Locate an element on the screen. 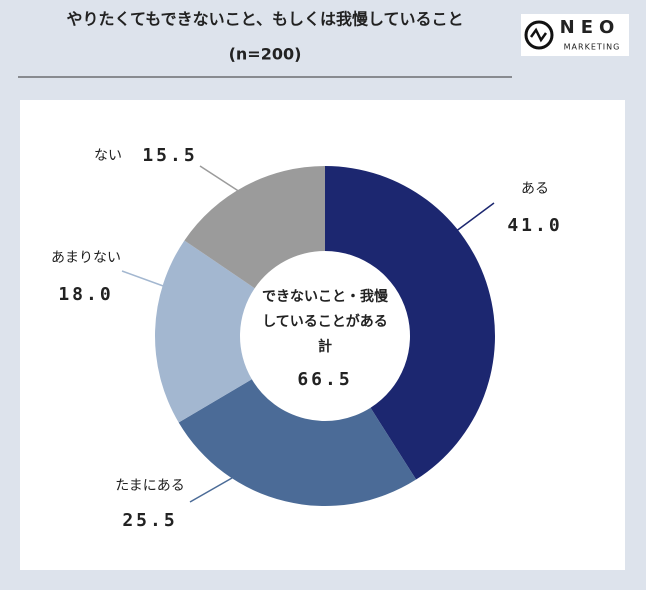 This screenshot has height=590, width=646. category-label: ない is located at coordinates (108, 156).